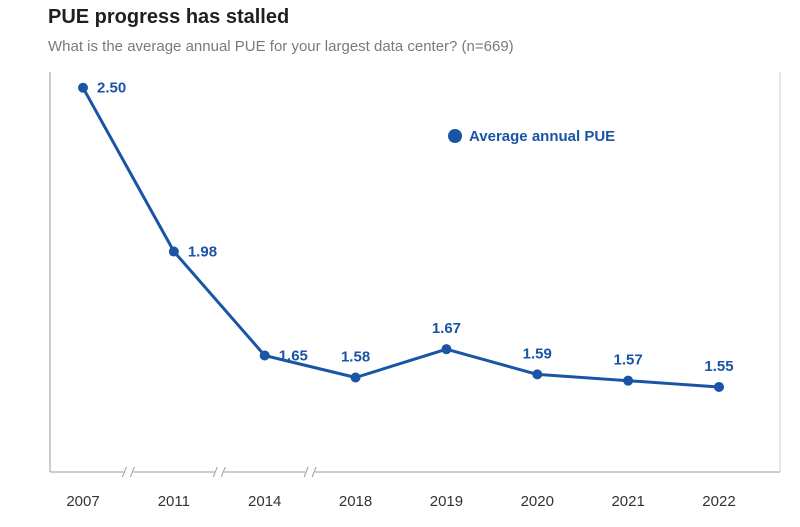  What do you see at coordinates (83, 87) in the screenshot?
I see `data-point-2007` at bounding box center [83, 87].